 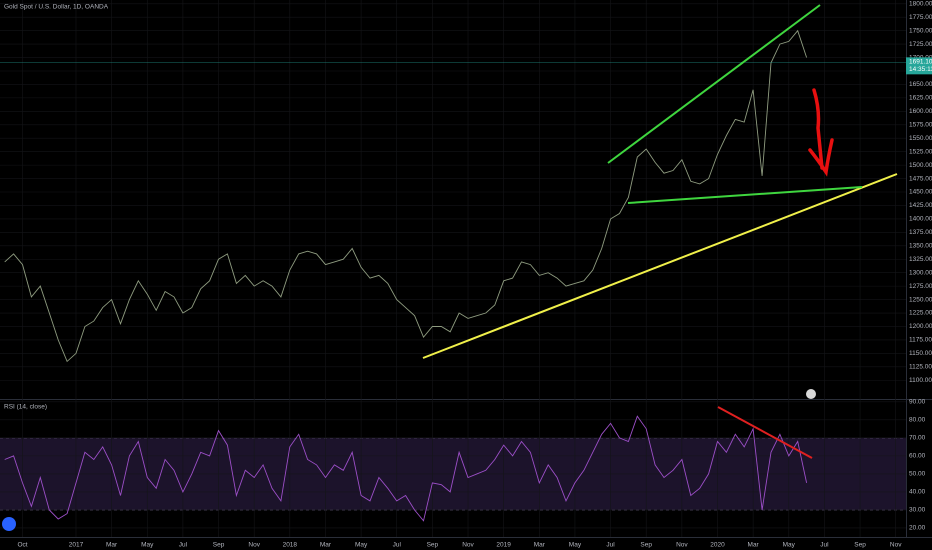 I want to click on logo, so click(x=9, y=524).